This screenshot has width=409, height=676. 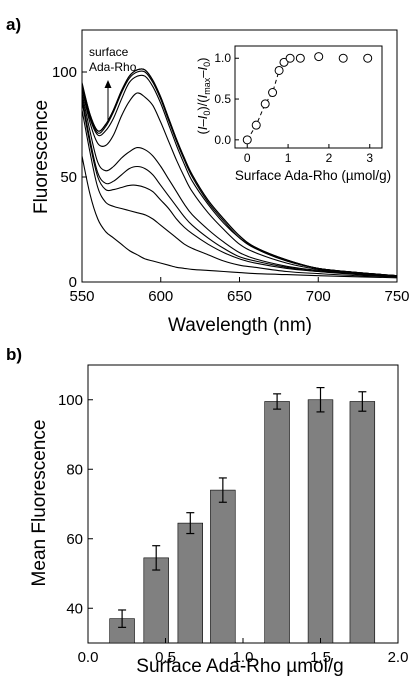 What do you see at coordinates (288, 158) in the screenshot?
I see `inset-x-tick-label: 1` at bounding box center [288, 158].